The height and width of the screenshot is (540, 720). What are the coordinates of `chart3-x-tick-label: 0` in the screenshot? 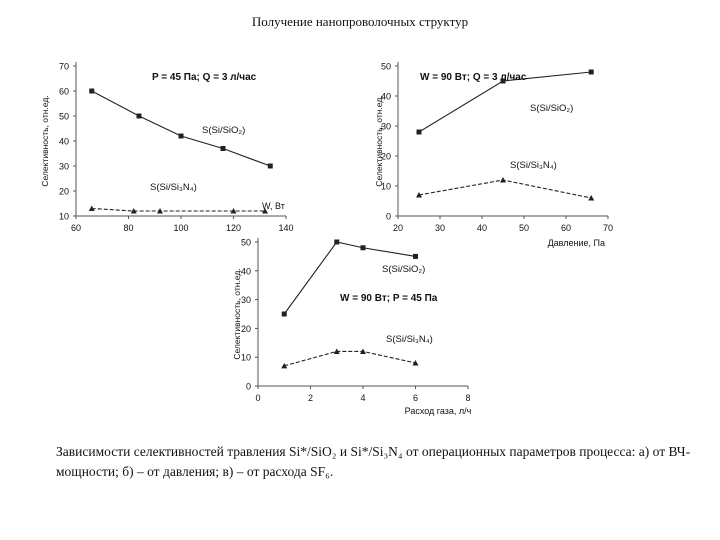 It's located at (257, 398).